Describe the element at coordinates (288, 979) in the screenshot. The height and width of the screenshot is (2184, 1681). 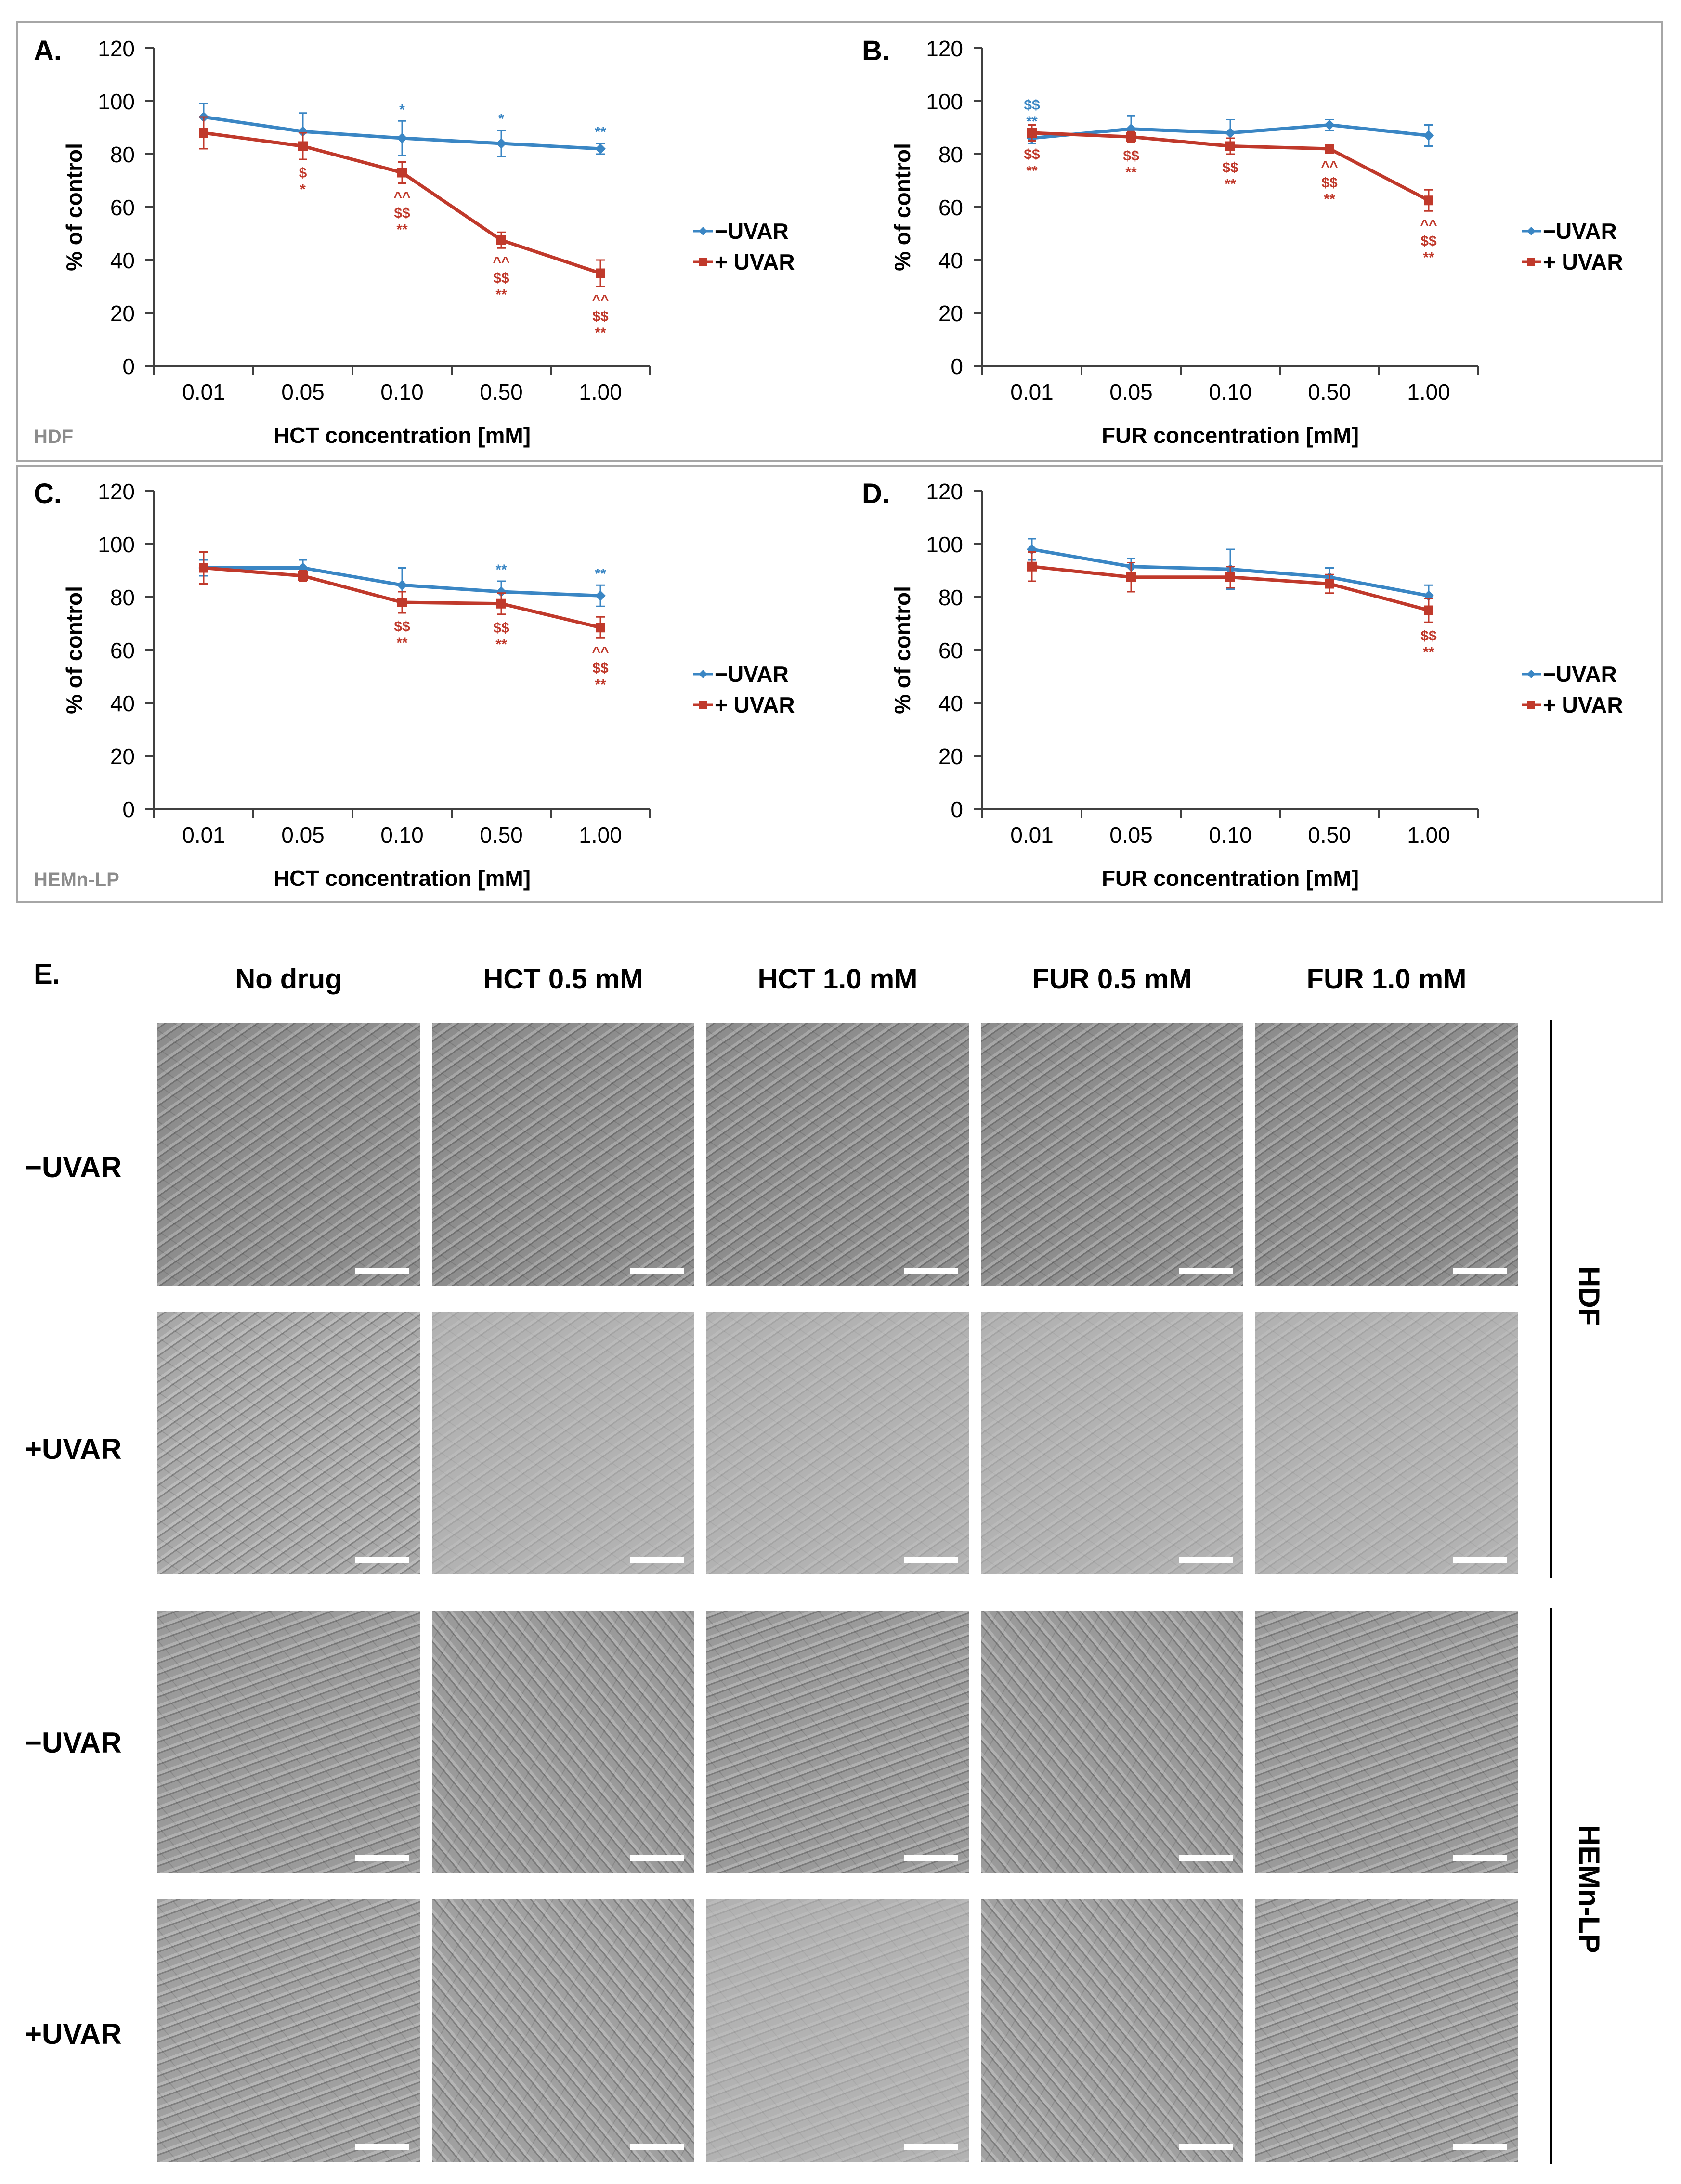
I see `column-header-no-drug: No drug` at that location.